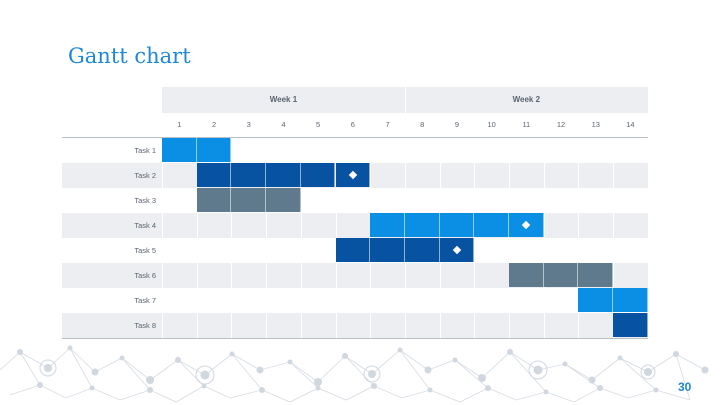 Image resolution: width=720 pixels, height=405 pixels. I want to click on day-label: 9, so click(457, 124).